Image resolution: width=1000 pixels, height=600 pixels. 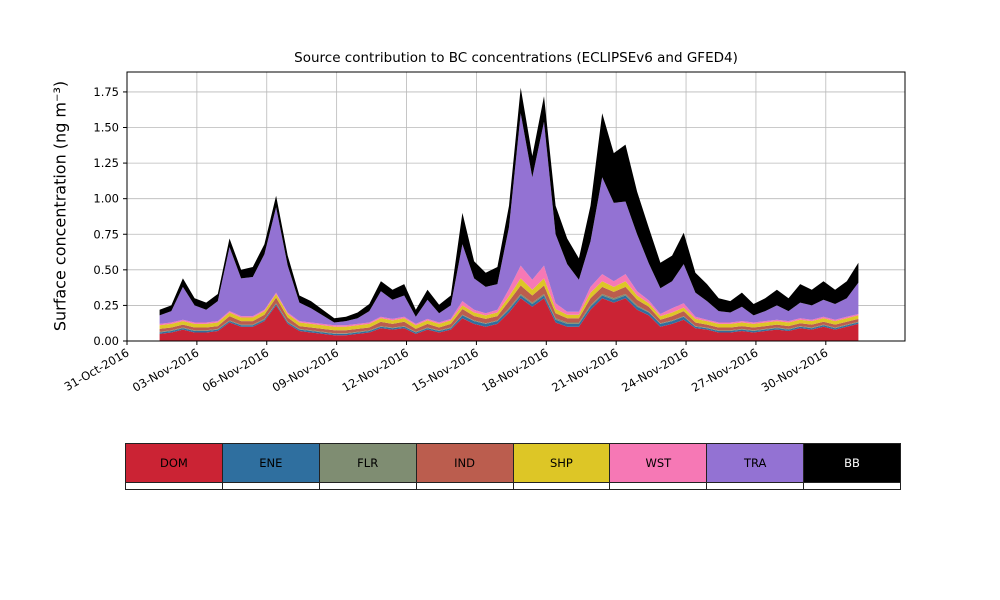 I want to click on legend-item-bb: BB, so click(x=852, y=463).